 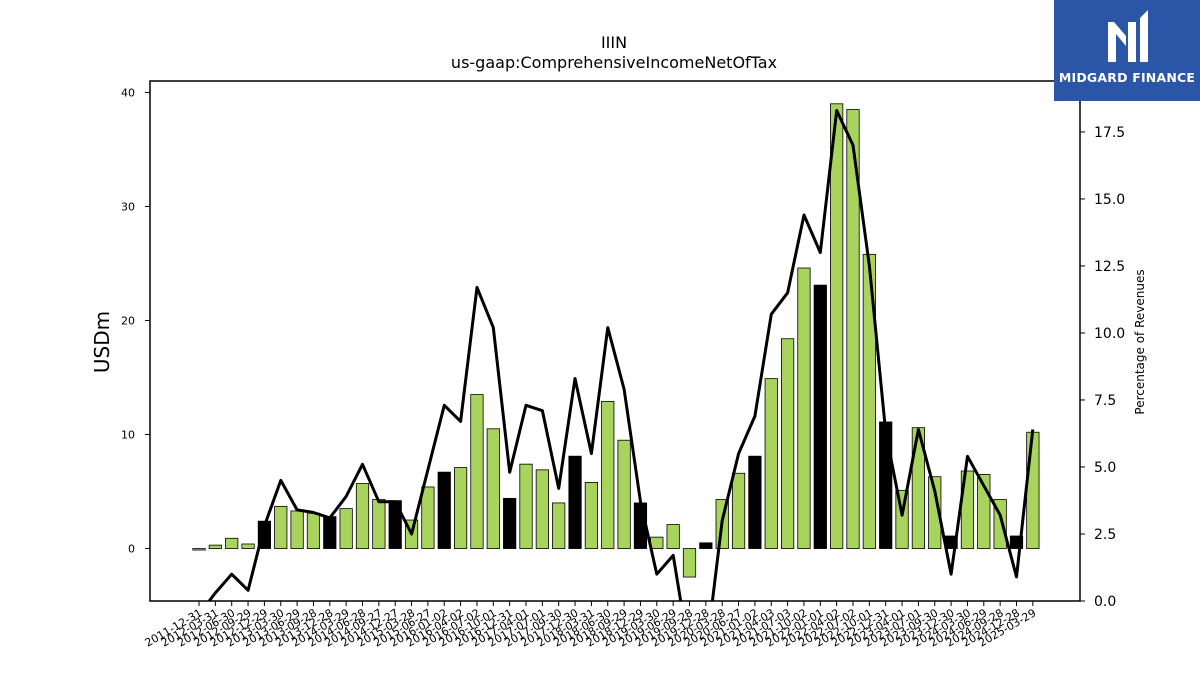 I want to click on y2-tick-label: 10.0, so click(x=1109, y=334).